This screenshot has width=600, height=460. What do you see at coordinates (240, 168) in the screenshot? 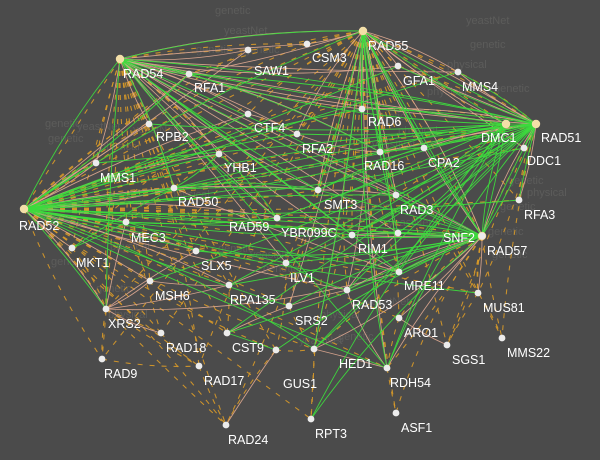
I see `node-label-yhb1: YHB1` at bounding box center [240, 168].